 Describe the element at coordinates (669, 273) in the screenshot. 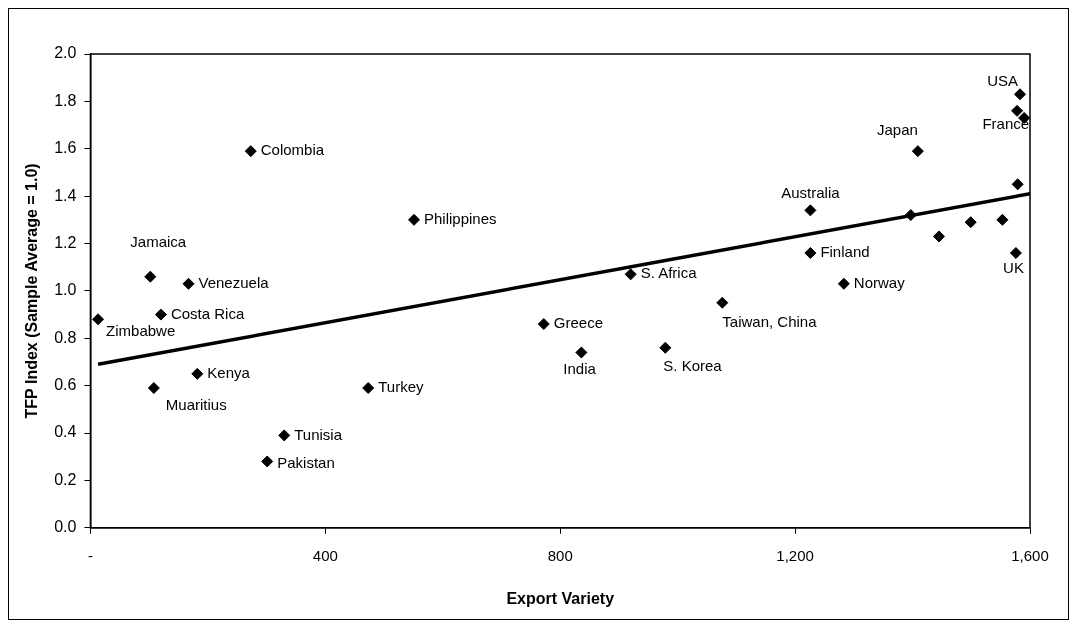

I see `annotation: S. Africa` at that location.